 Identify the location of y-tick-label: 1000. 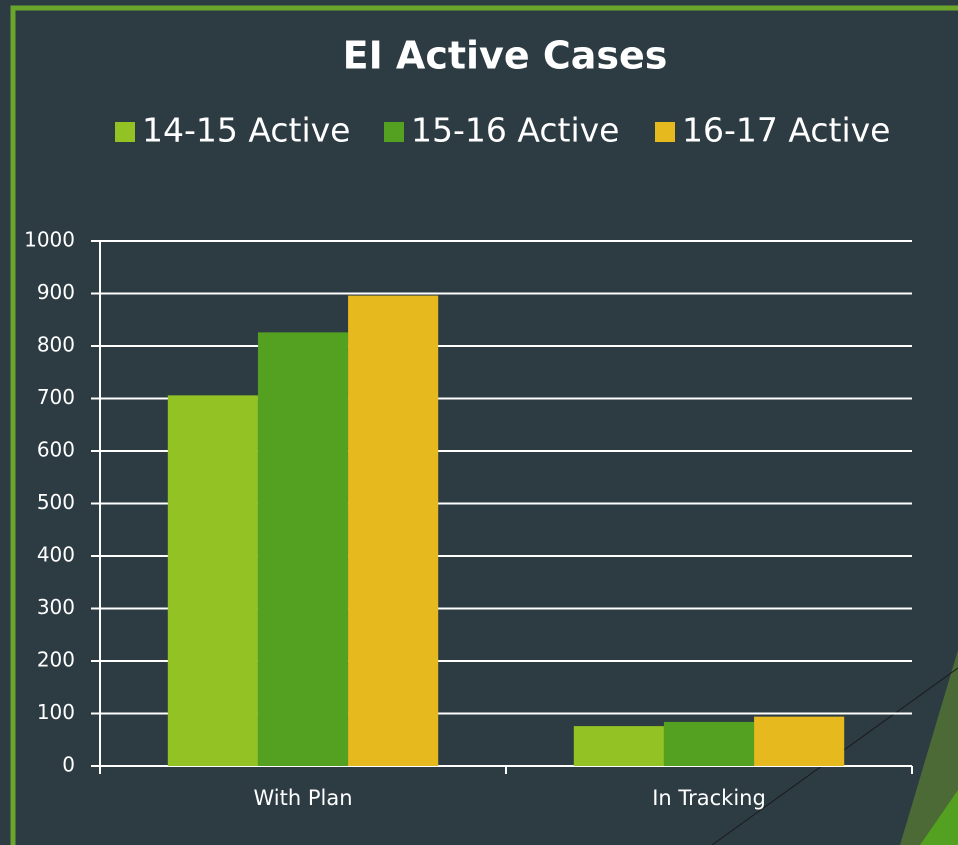
(49, 240).